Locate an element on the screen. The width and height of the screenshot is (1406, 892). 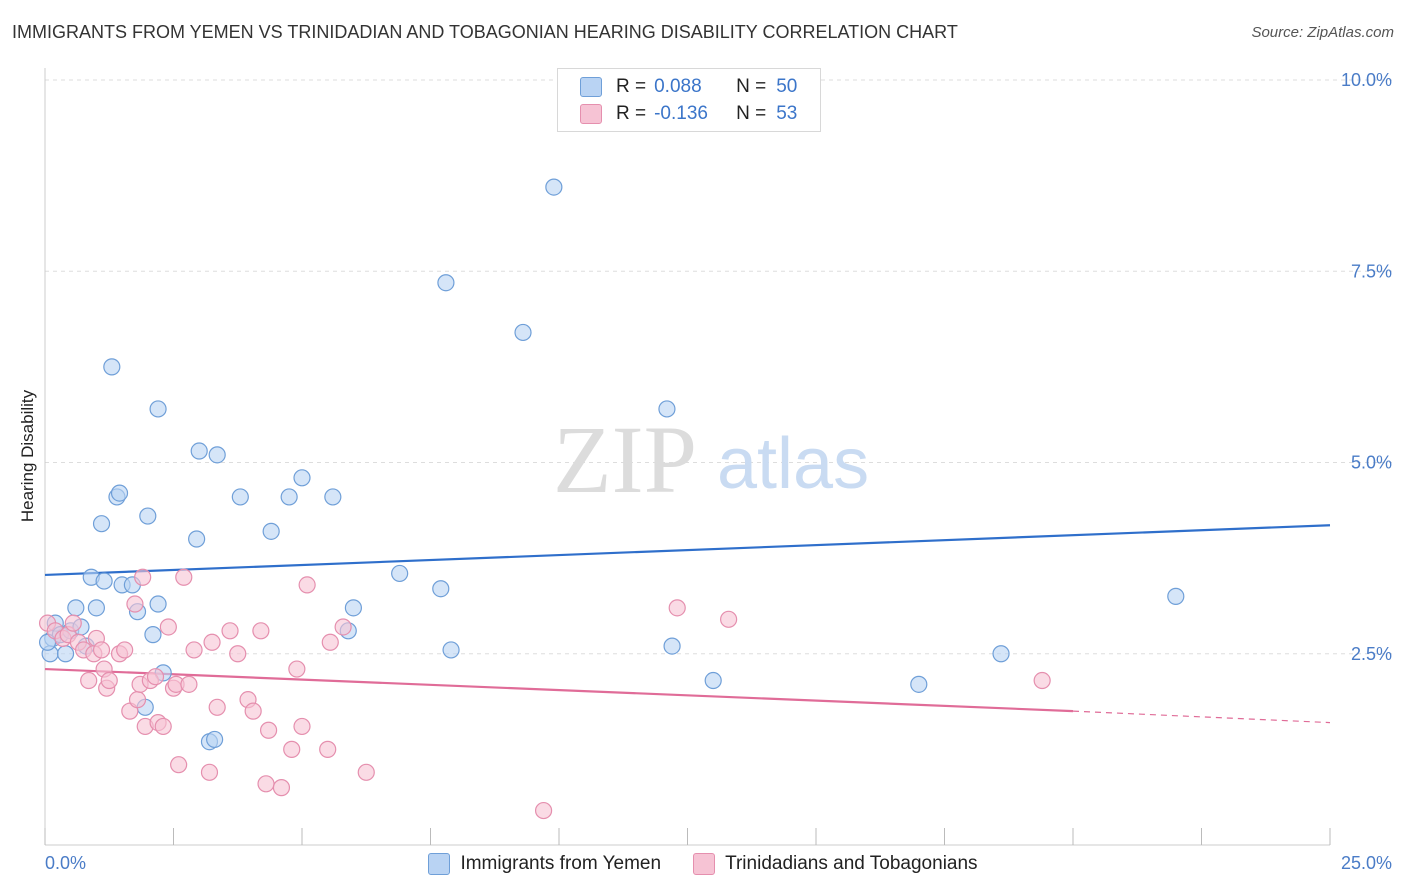
x-tick-label: 25.0% is located at coordinates (1366, 863).